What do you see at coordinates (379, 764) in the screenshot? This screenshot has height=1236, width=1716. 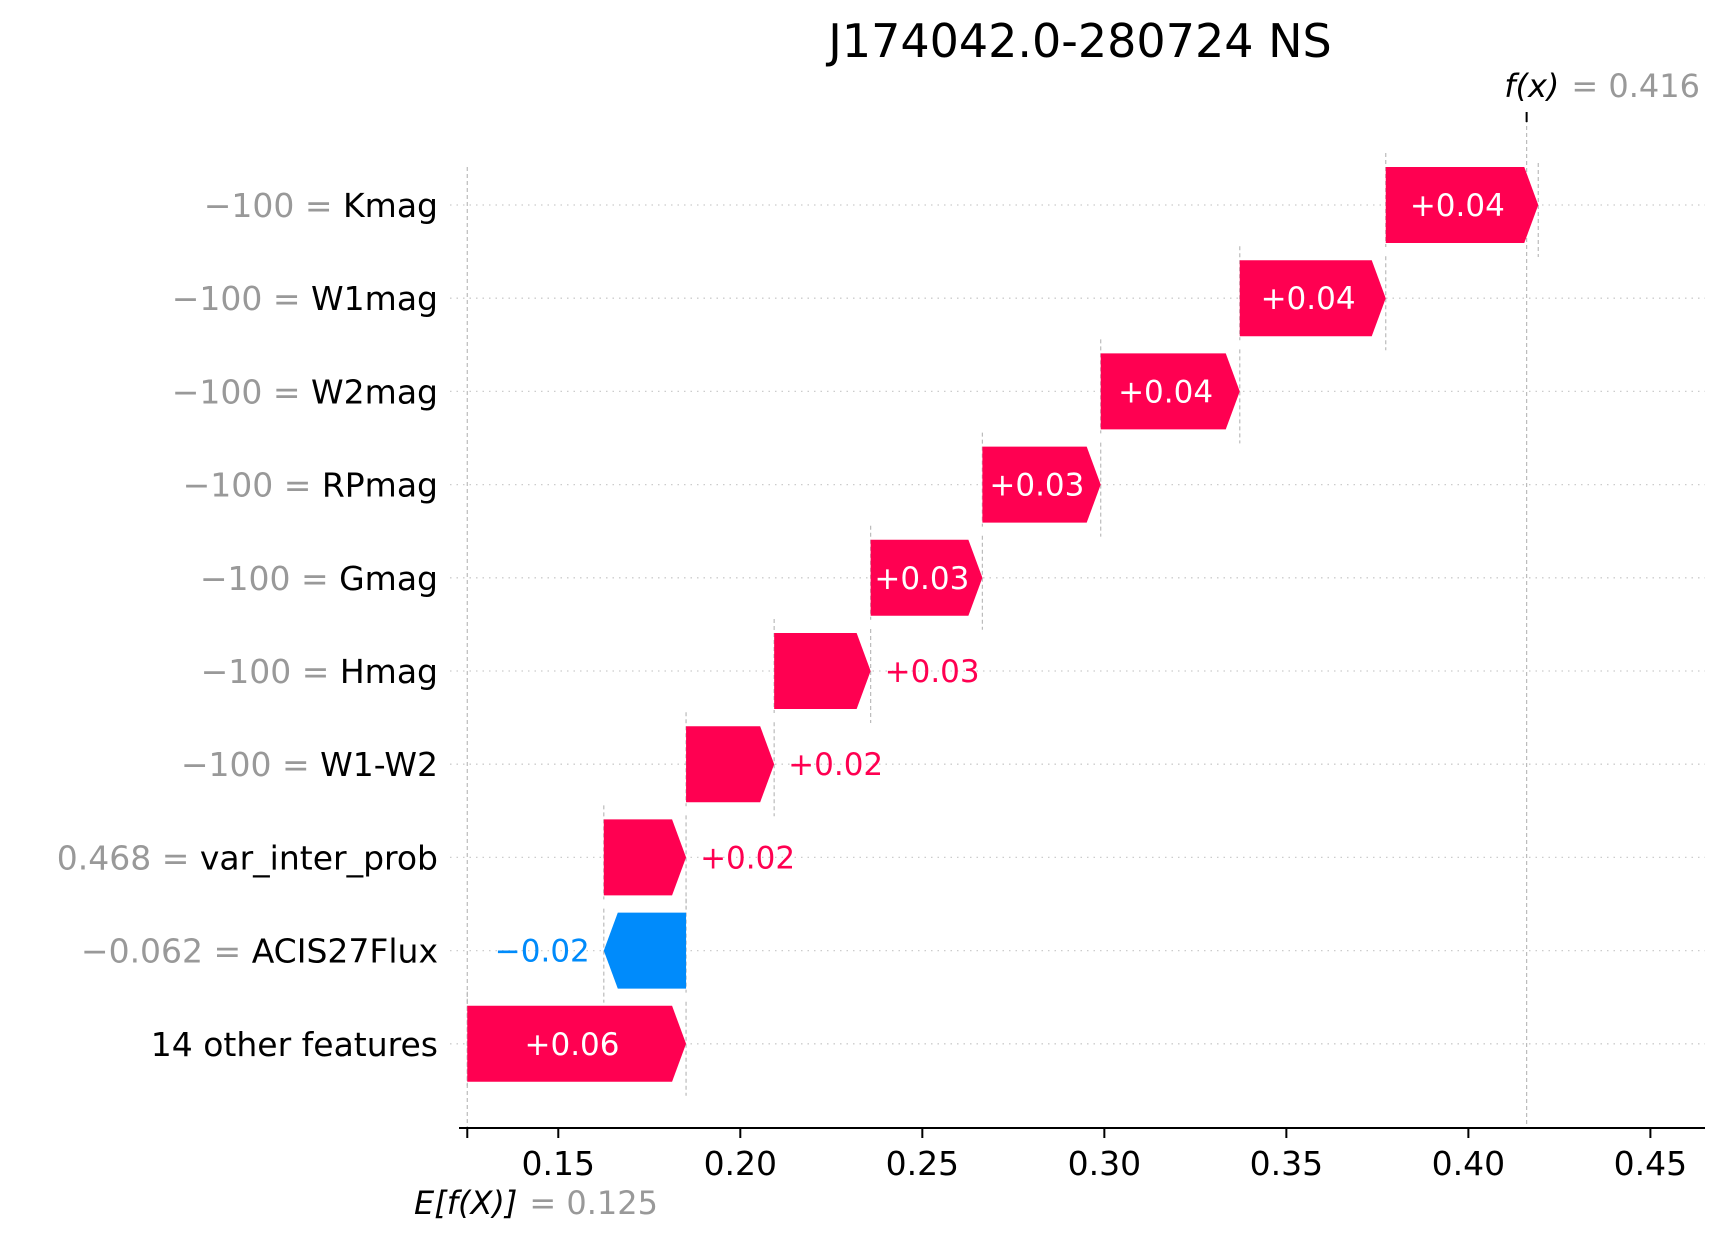 I see `feature-name: W1-W2` at bounding box center [379, 764].